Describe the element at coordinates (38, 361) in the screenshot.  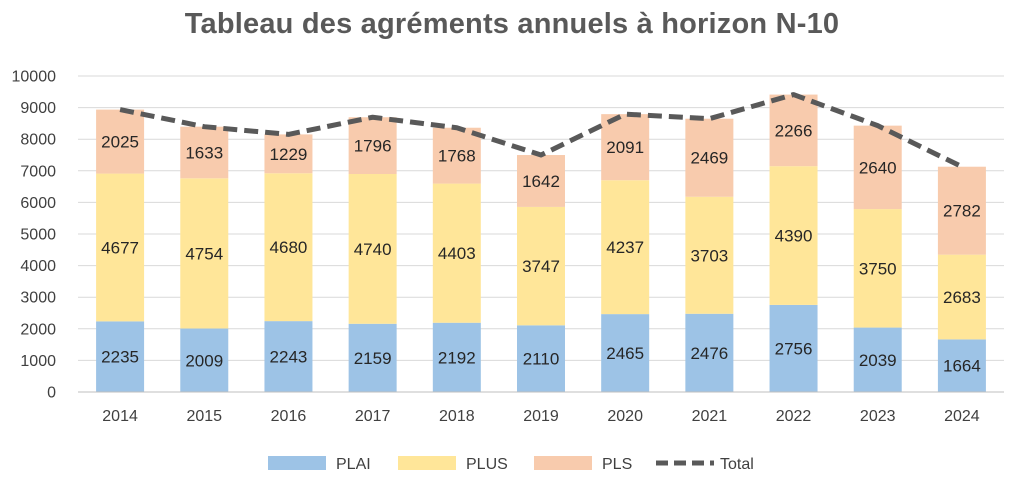
I see `y-tick-label: 1000` at that location.